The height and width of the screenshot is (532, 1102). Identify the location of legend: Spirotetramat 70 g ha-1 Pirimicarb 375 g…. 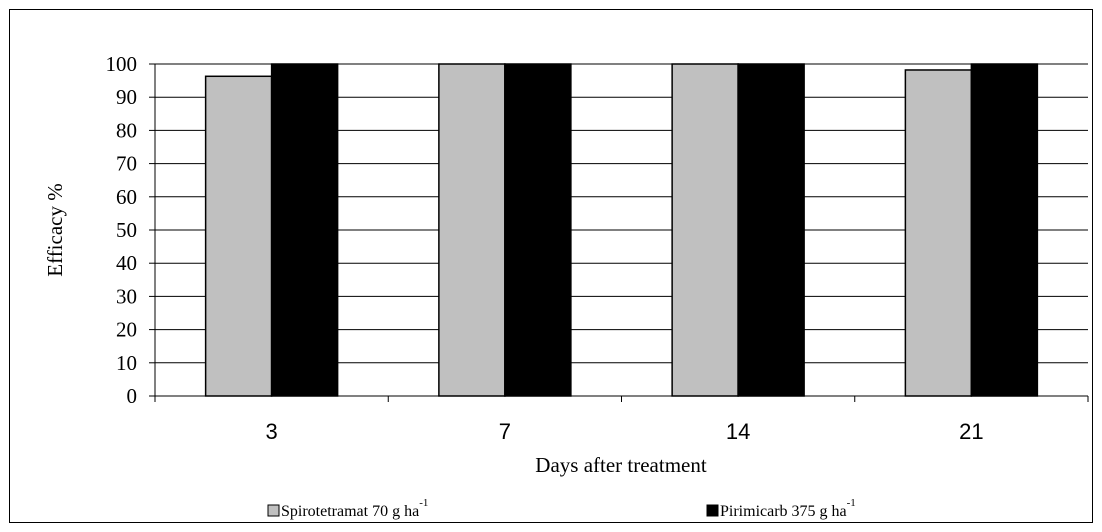
(561, 508).